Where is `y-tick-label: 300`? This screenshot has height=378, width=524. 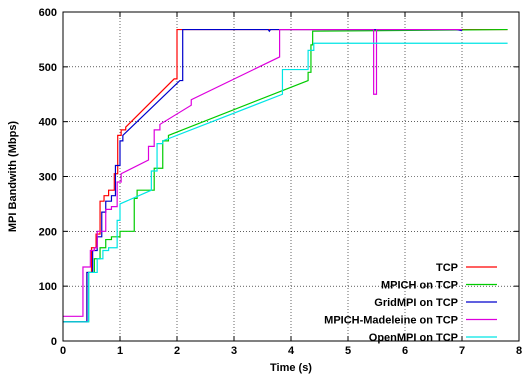 y-tick-label: 300 is located at coordinates (48, 178).